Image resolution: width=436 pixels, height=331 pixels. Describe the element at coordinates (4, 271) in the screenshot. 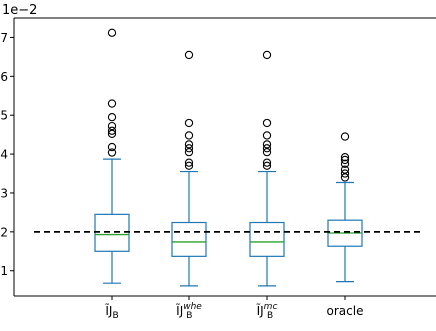

I see `y-tick-label: 1` at that location.